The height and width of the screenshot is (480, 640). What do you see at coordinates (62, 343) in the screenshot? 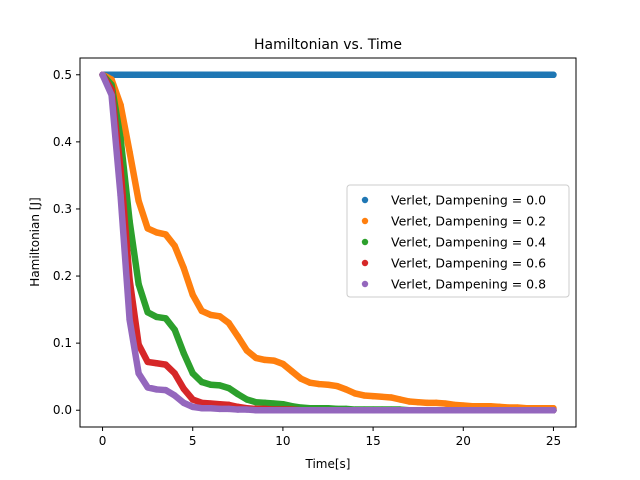
I see `y-tick-label: 0.1` at bounding box center [62, 343].